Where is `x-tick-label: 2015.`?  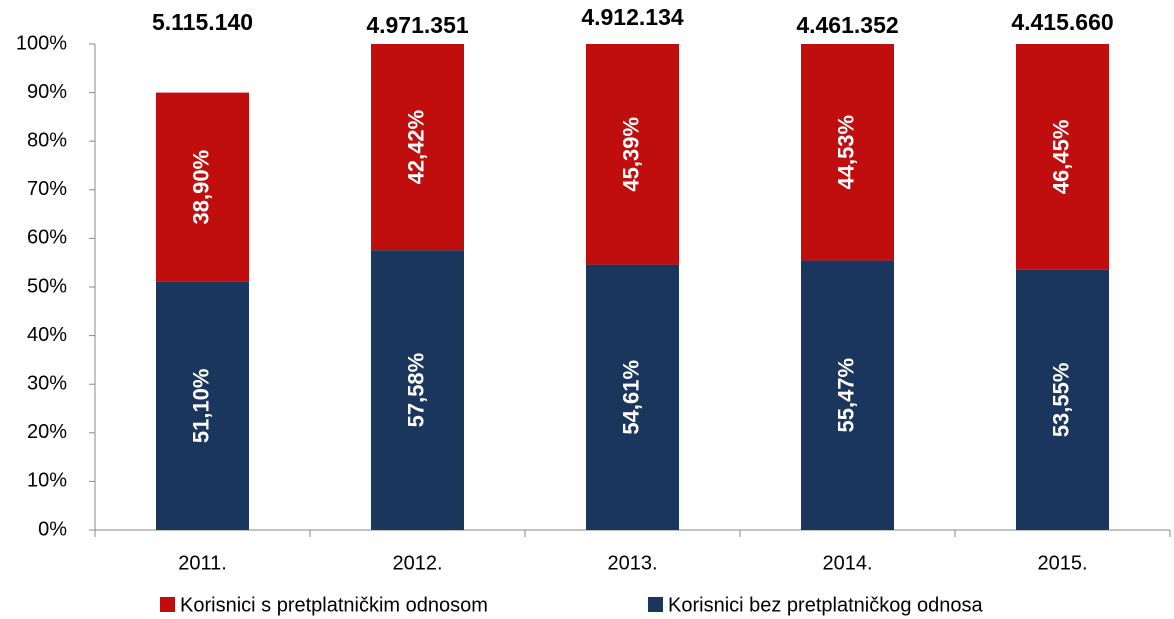 x-tick-label: 2015. is located at coordinates (1062, 563).